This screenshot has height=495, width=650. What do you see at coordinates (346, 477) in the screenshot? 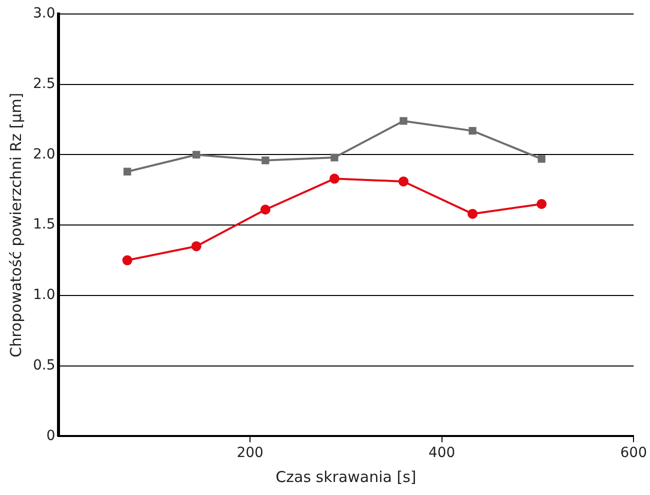
I see `x-axis-title: Czas skrawania [s]` at bounding box center [346, 477].